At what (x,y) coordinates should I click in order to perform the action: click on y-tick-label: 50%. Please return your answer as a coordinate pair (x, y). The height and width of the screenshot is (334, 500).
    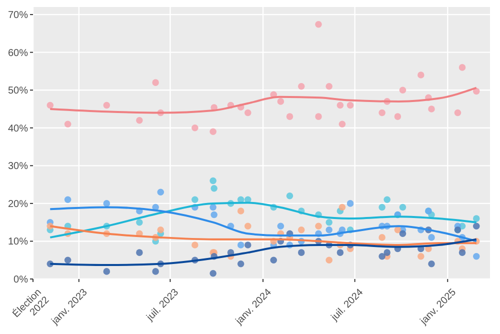
    Looking at the image, I should click on (18, 91).